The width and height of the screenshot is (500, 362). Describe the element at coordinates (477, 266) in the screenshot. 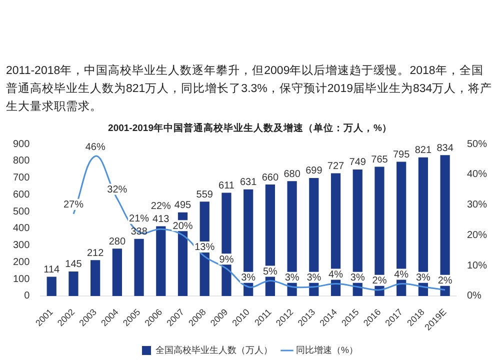

I see `y2-tick-label: 10%` at that location.